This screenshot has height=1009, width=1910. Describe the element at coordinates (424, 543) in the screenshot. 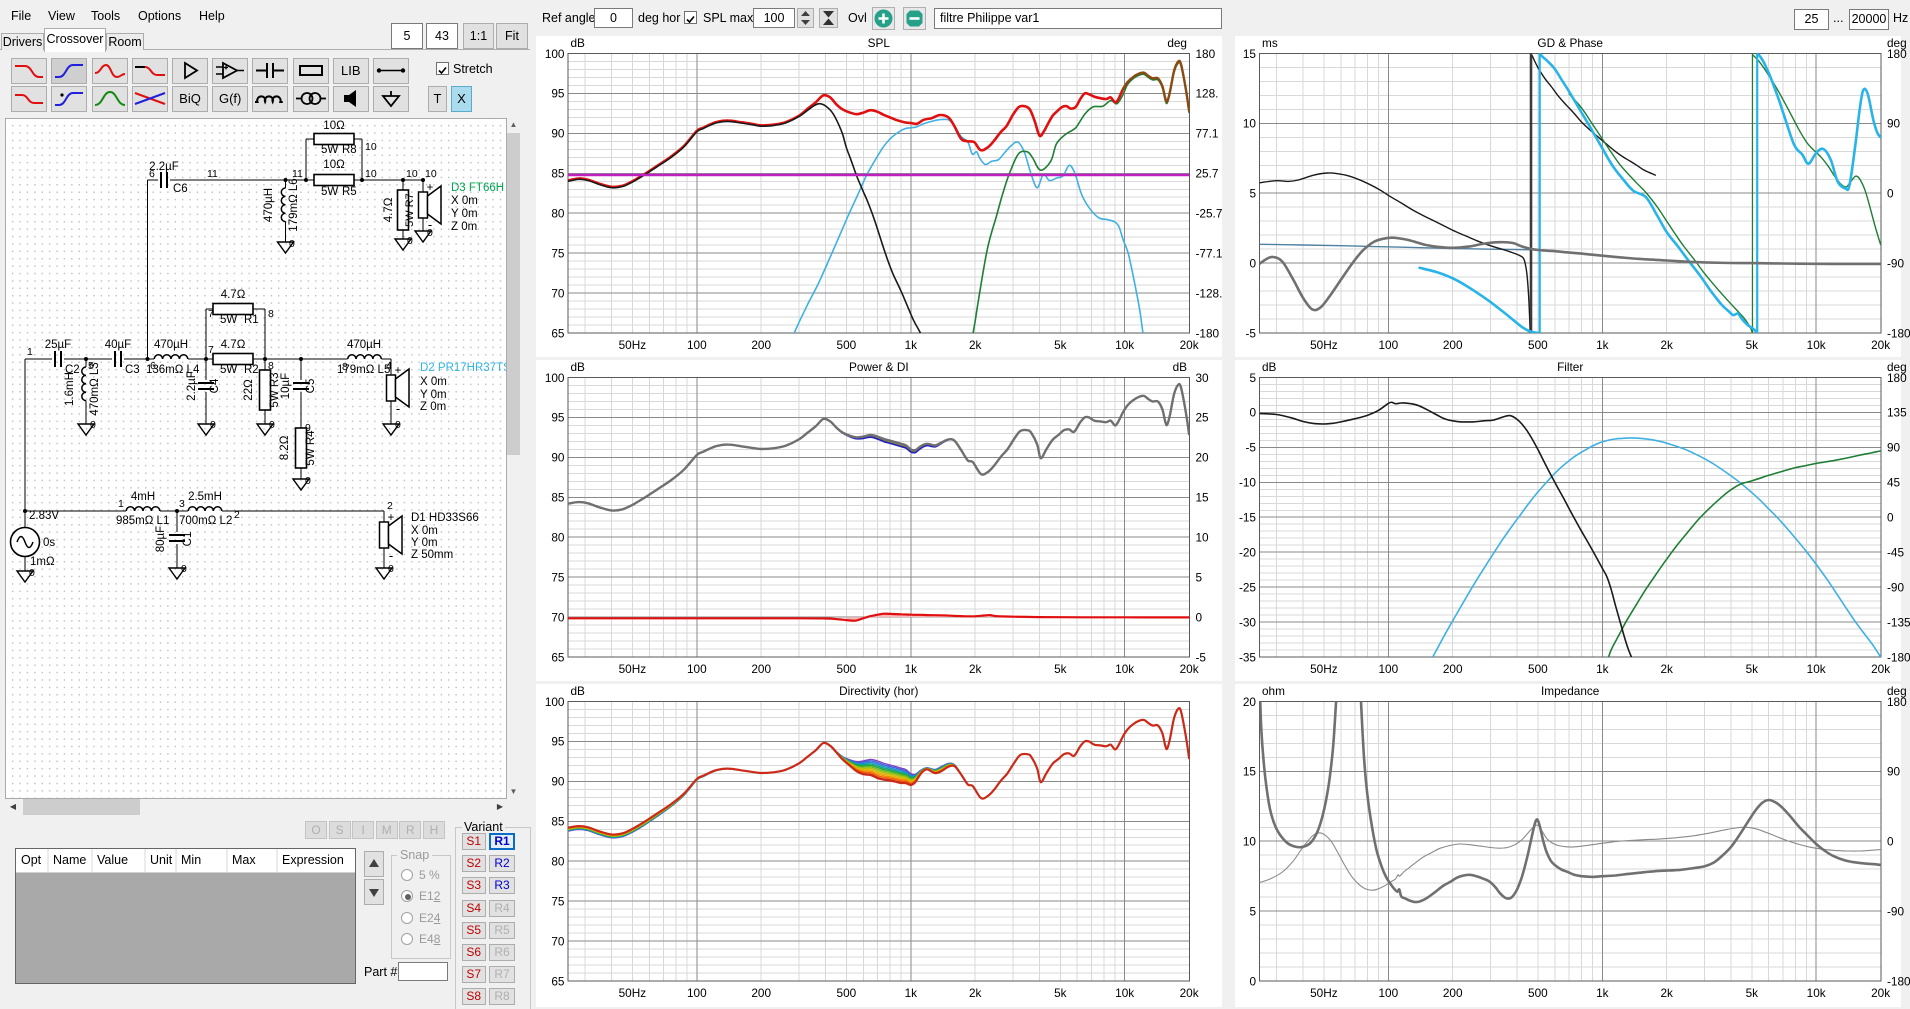

I see `svg-text: Y 0m` at that location.